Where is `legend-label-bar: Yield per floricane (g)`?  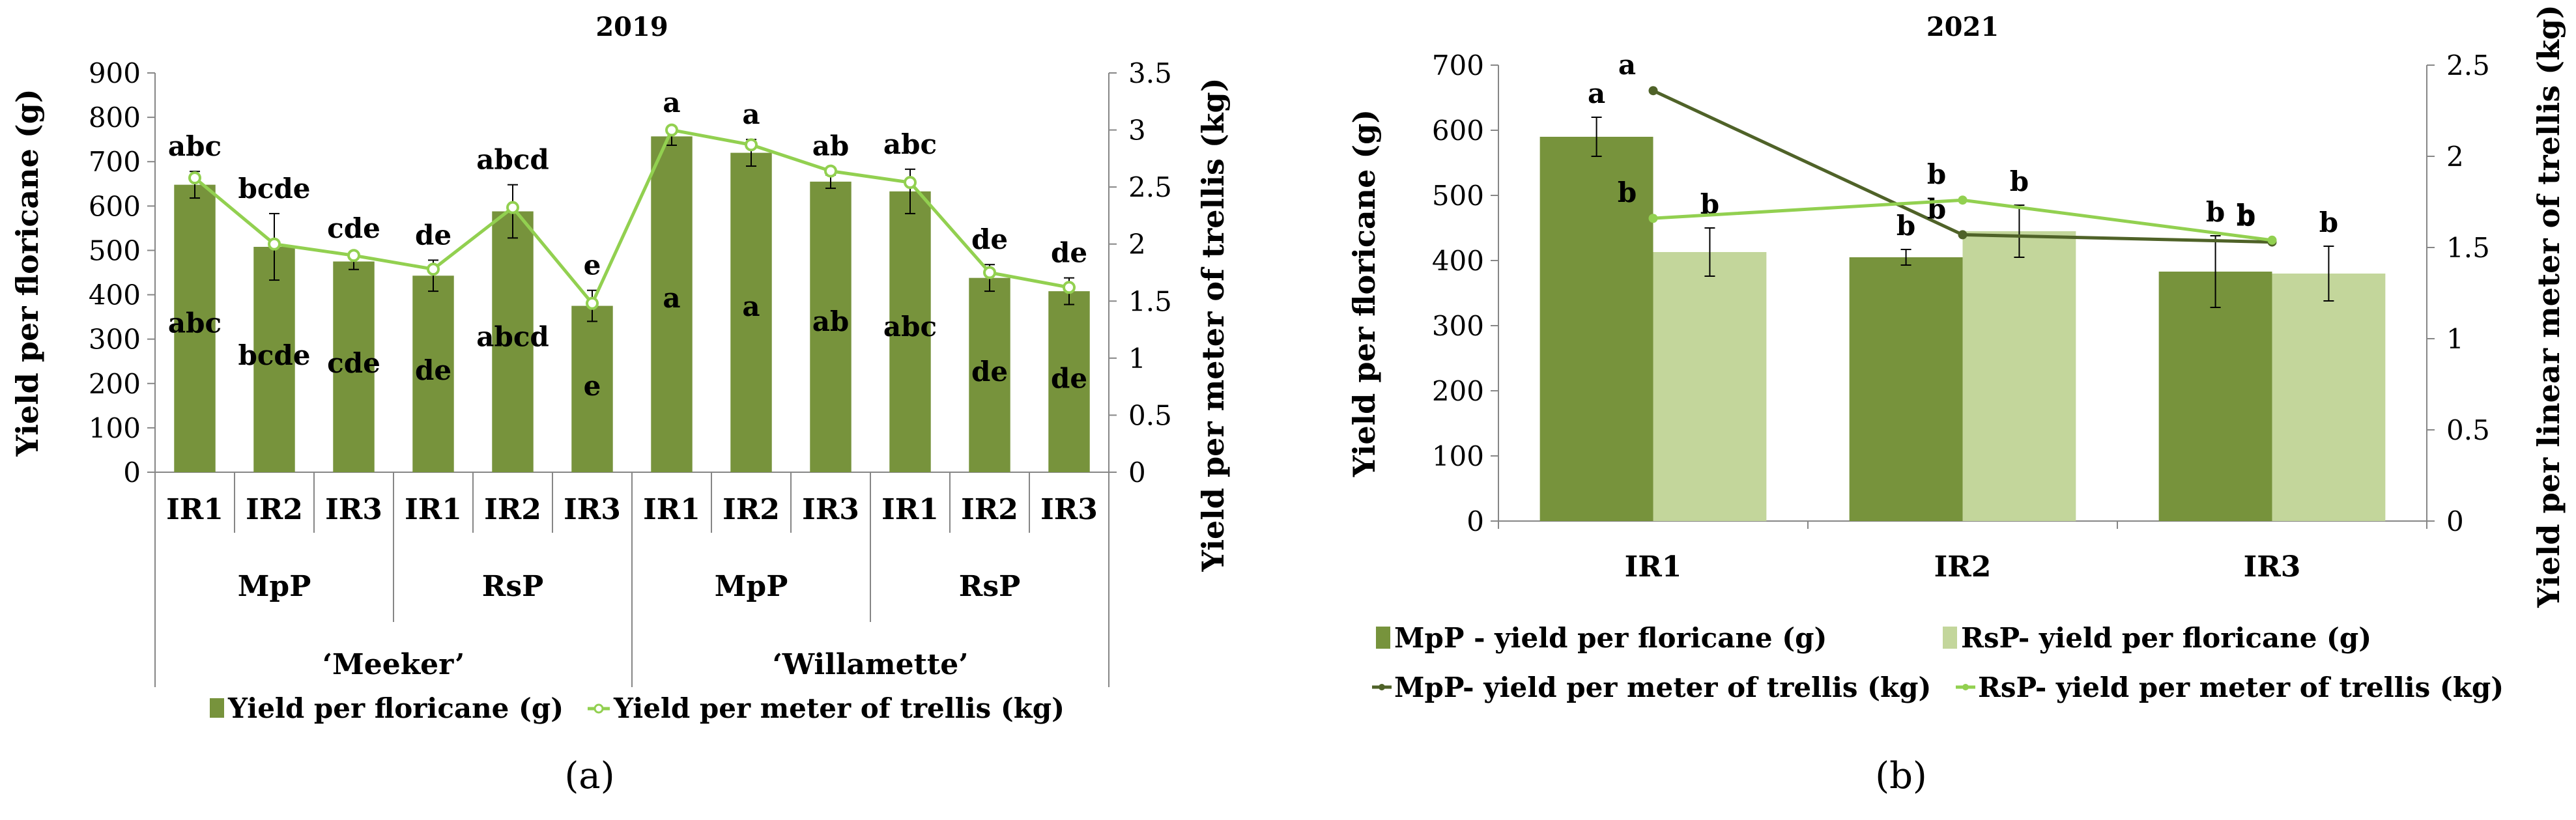 legend-label-bar: Yield per floricane (g) is located at coordinates (395, 708).